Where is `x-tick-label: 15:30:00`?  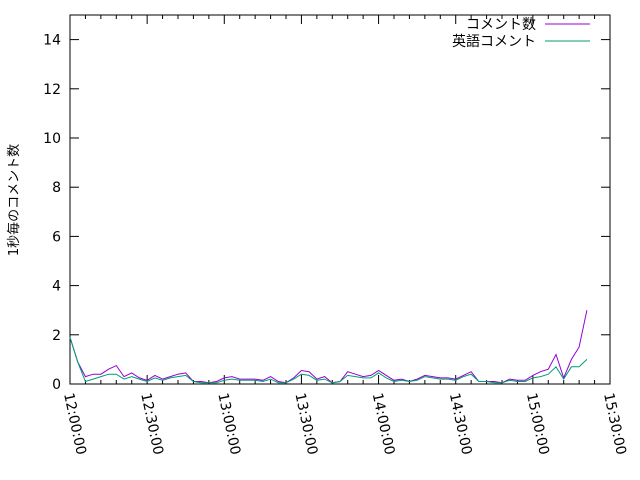 x-tick-label: 15:30:00 is located at coordinates (614, 424).